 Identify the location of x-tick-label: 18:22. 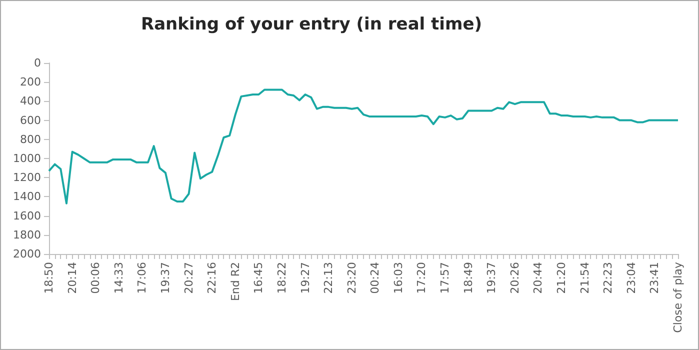
(281, 278).